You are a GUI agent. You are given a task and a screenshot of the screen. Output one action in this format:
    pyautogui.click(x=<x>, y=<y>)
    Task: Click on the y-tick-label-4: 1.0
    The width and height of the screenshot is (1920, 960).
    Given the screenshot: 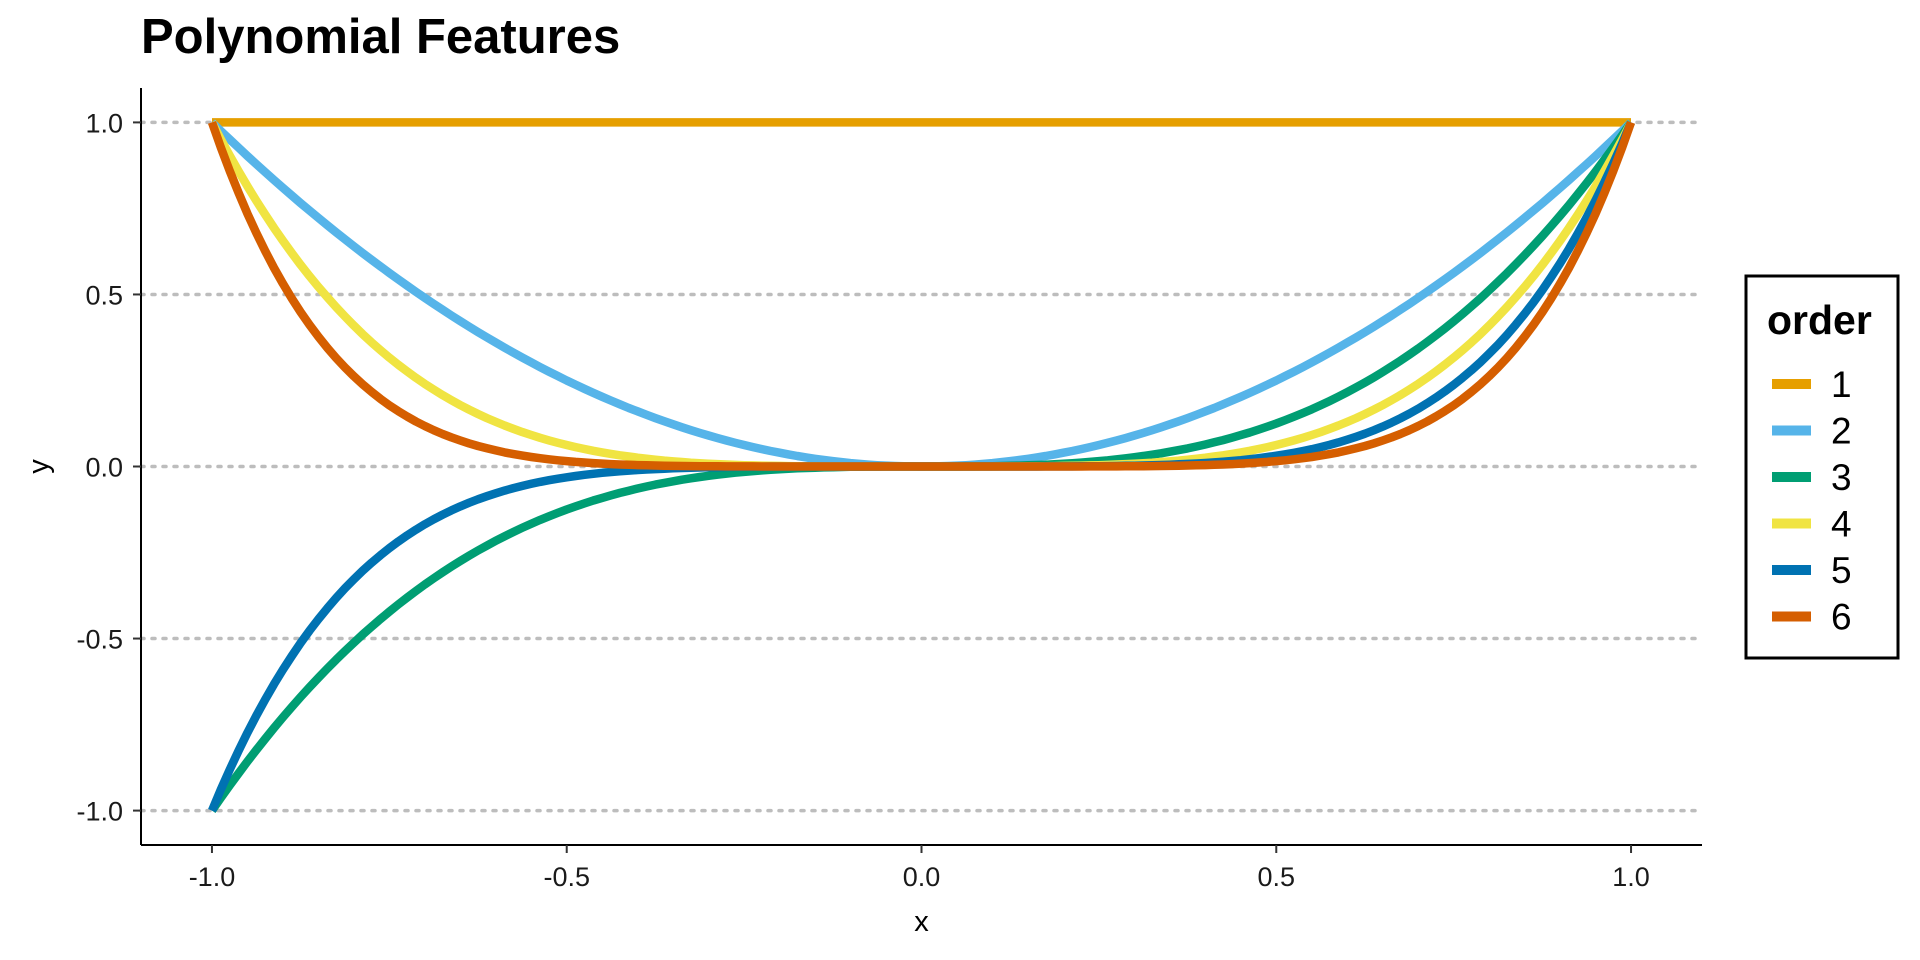 What is the action you would take?
    pyautogui.click(x=104, y=123)
    